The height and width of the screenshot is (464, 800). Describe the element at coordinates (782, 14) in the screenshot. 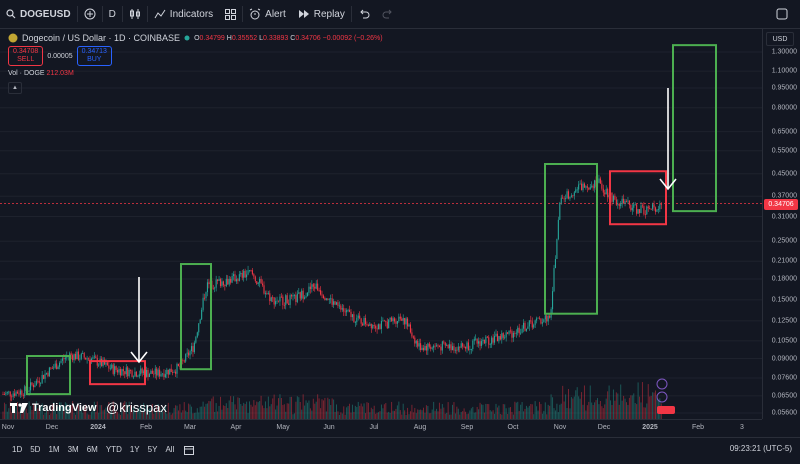

I see `fullscreen-button` at that location.